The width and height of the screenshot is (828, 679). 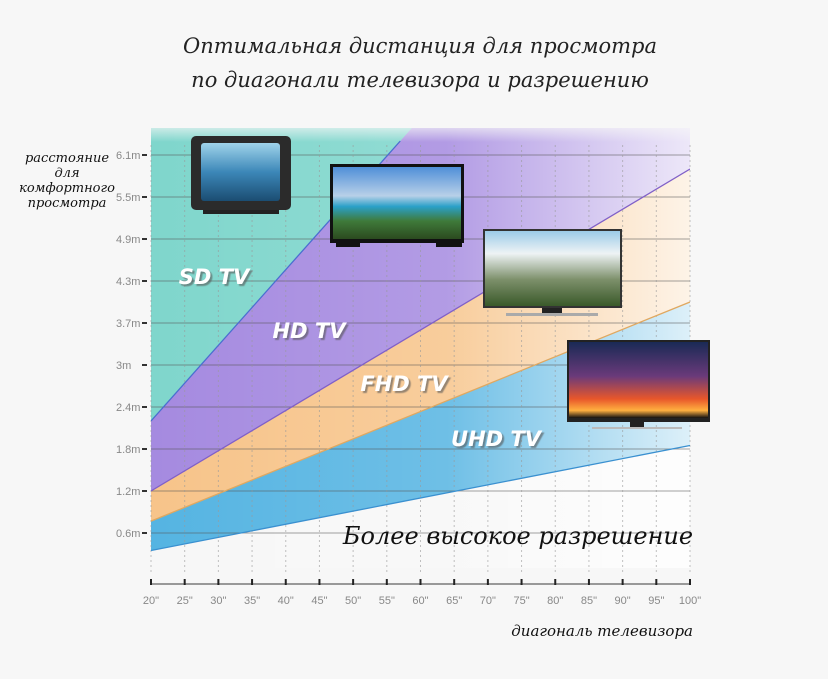 I want to click on uhd-tv-screen, so click(x=638, y=380).